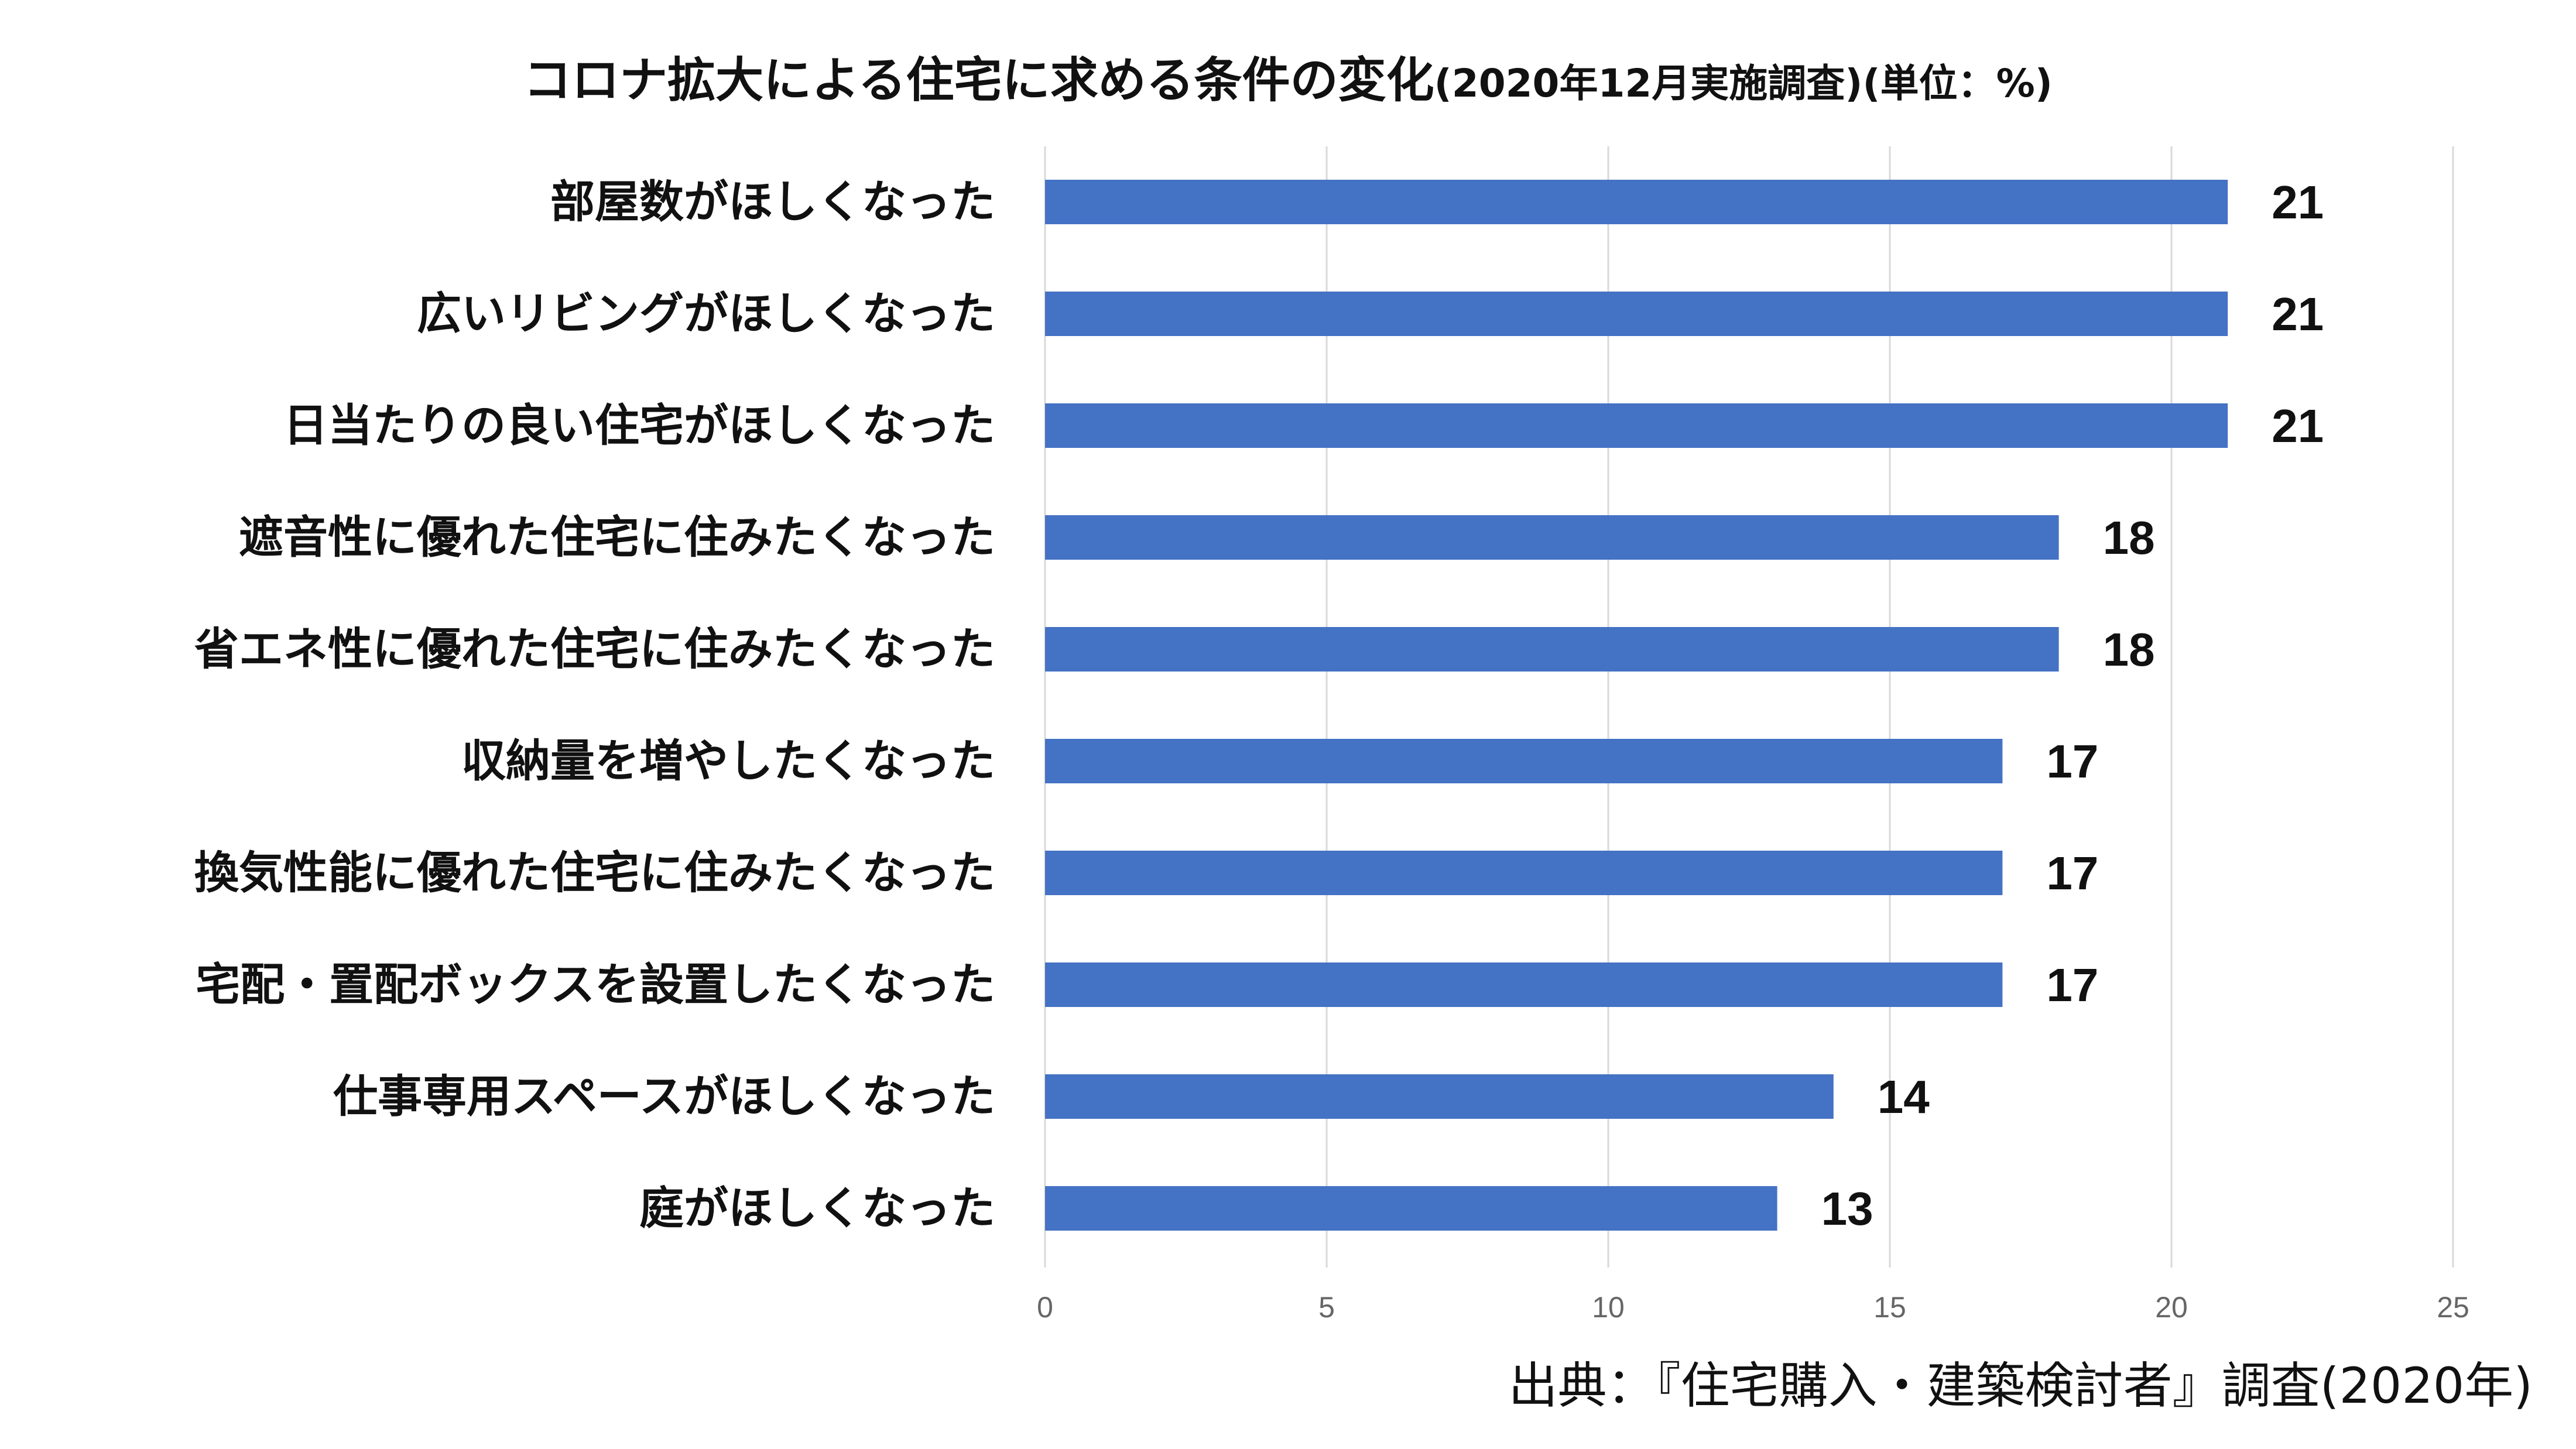 The image size is (2576, 1449). I want to click on chart-title: コロナ拡大による住宅に求める条件の変化(2020年12月実施調査)(単位：%), so click(1288, 76).